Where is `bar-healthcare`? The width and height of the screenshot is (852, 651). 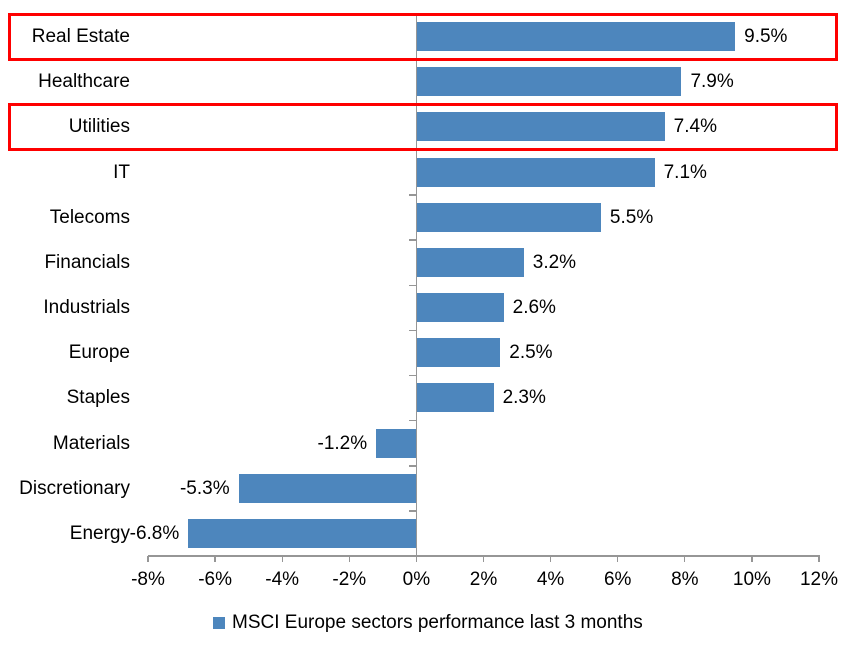
bar-healthcare is located at coordinates (549, 82).